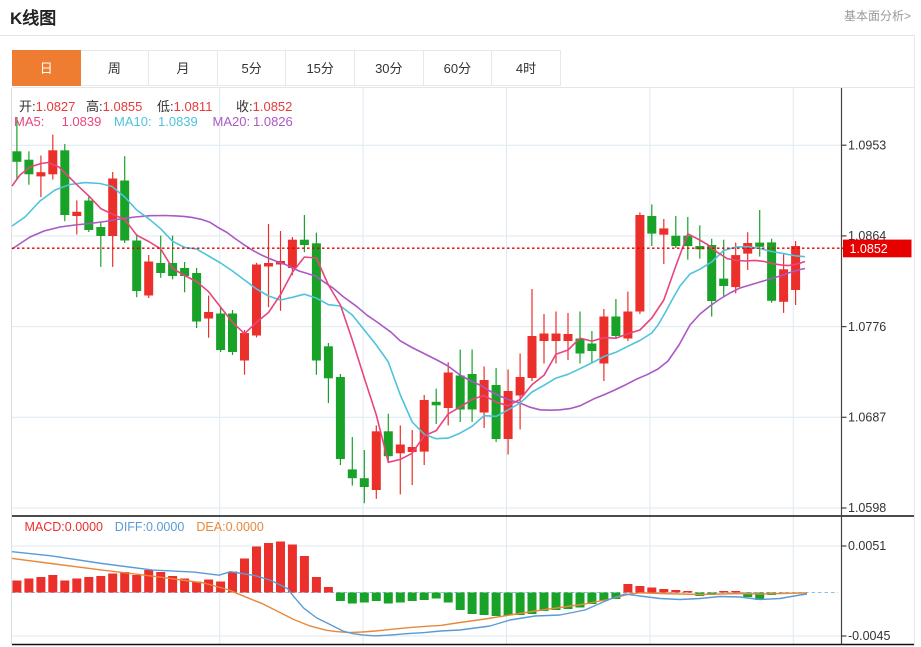  Describe the element at coordinates (867, 546) in the screenshot. I see `svg-text: 0.0051` at that location.